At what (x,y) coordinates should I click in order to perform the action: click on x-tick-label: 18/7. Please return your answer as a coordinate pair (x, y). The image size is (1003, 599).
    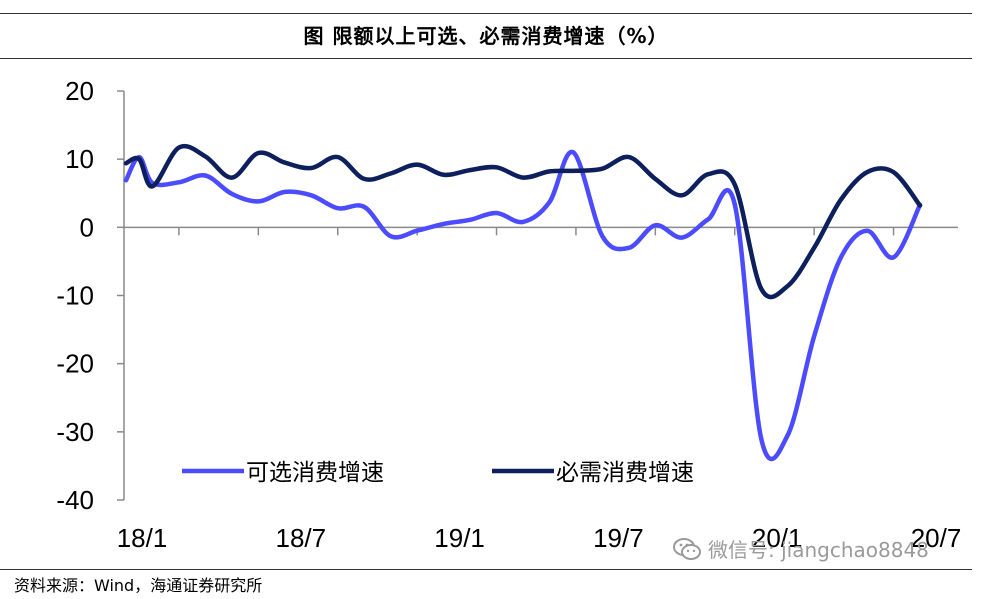
    Looking at the image, I should click on (300, 538).